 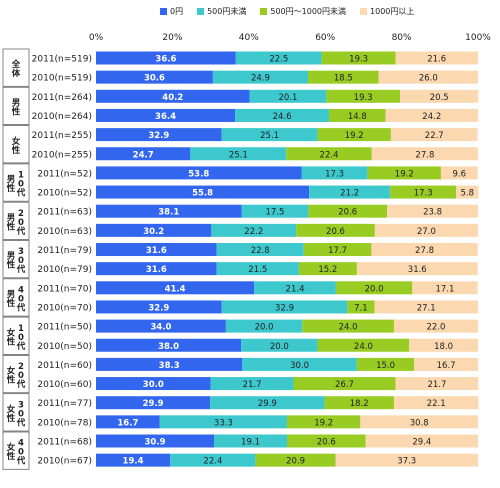 What do you see at coordinates (308, 11) in the screenshot?
I see `legend-label-2: 500円～1000円未満` at bounding box center [308, 11].